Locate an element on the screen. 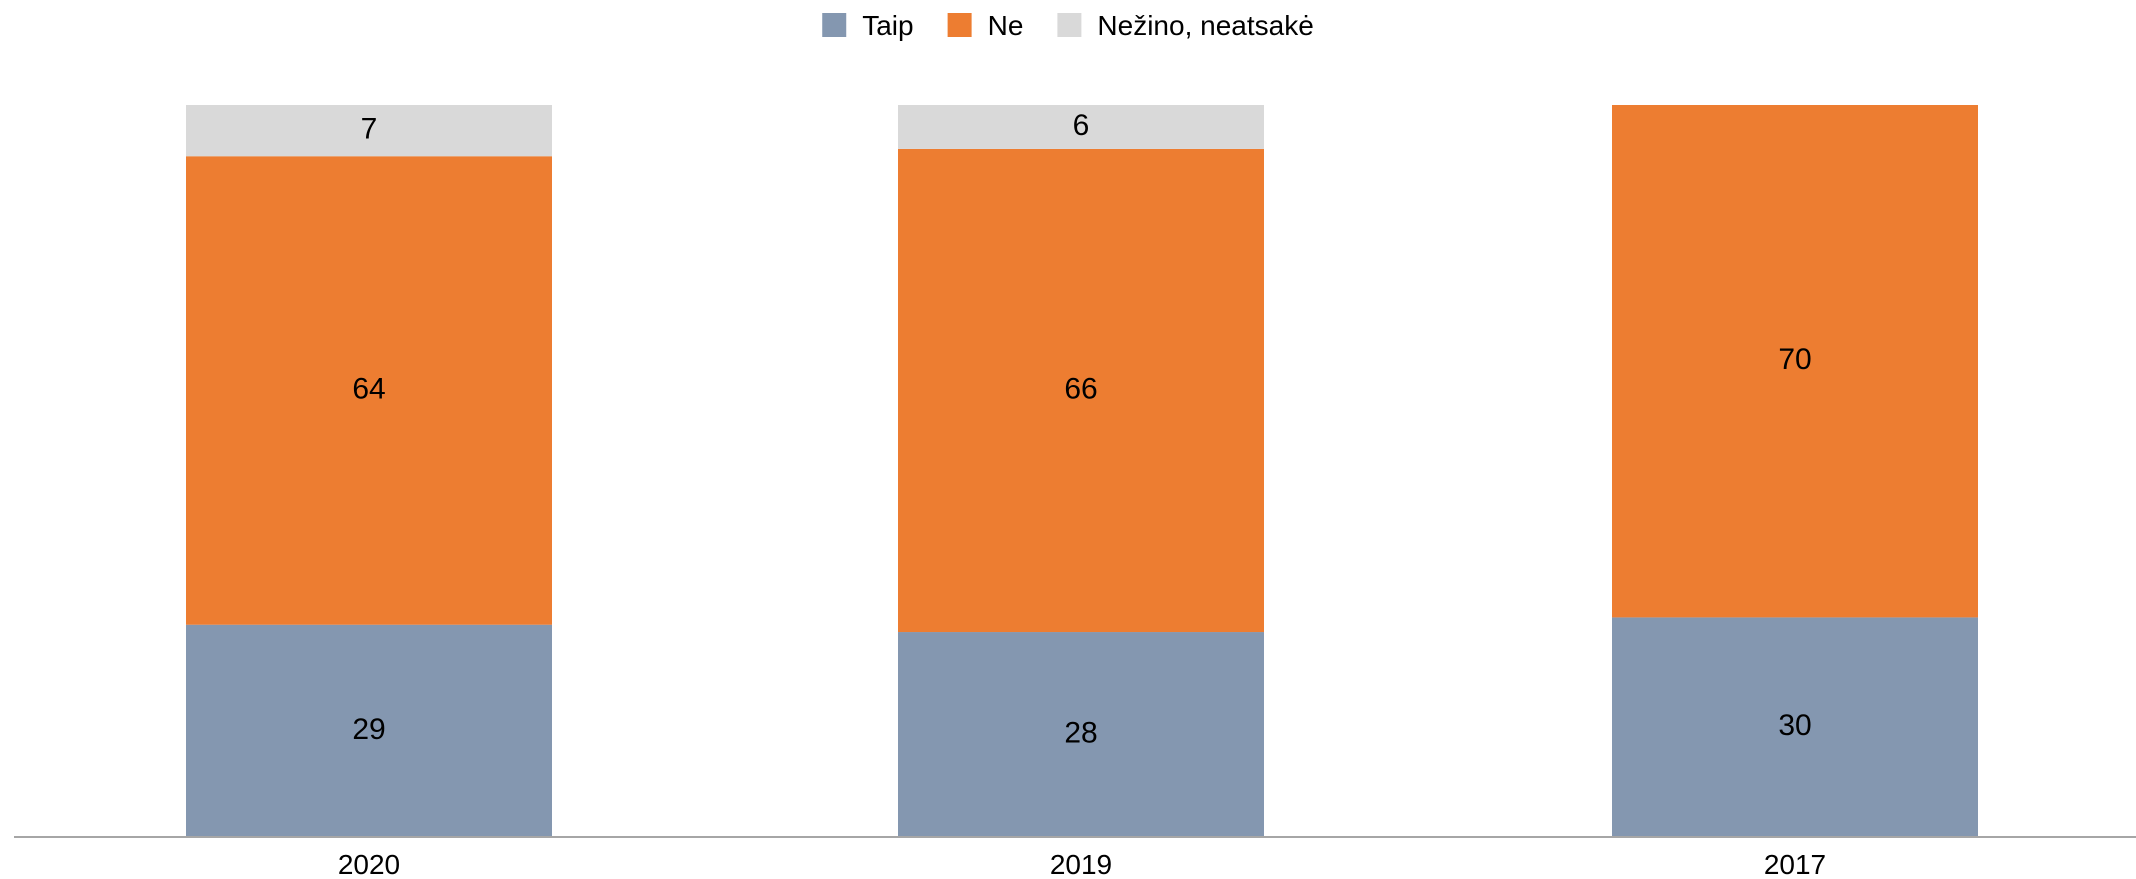 This screenshot has width=2136, height=879. legend-swatch-taip is located at coordinates (834, 25).